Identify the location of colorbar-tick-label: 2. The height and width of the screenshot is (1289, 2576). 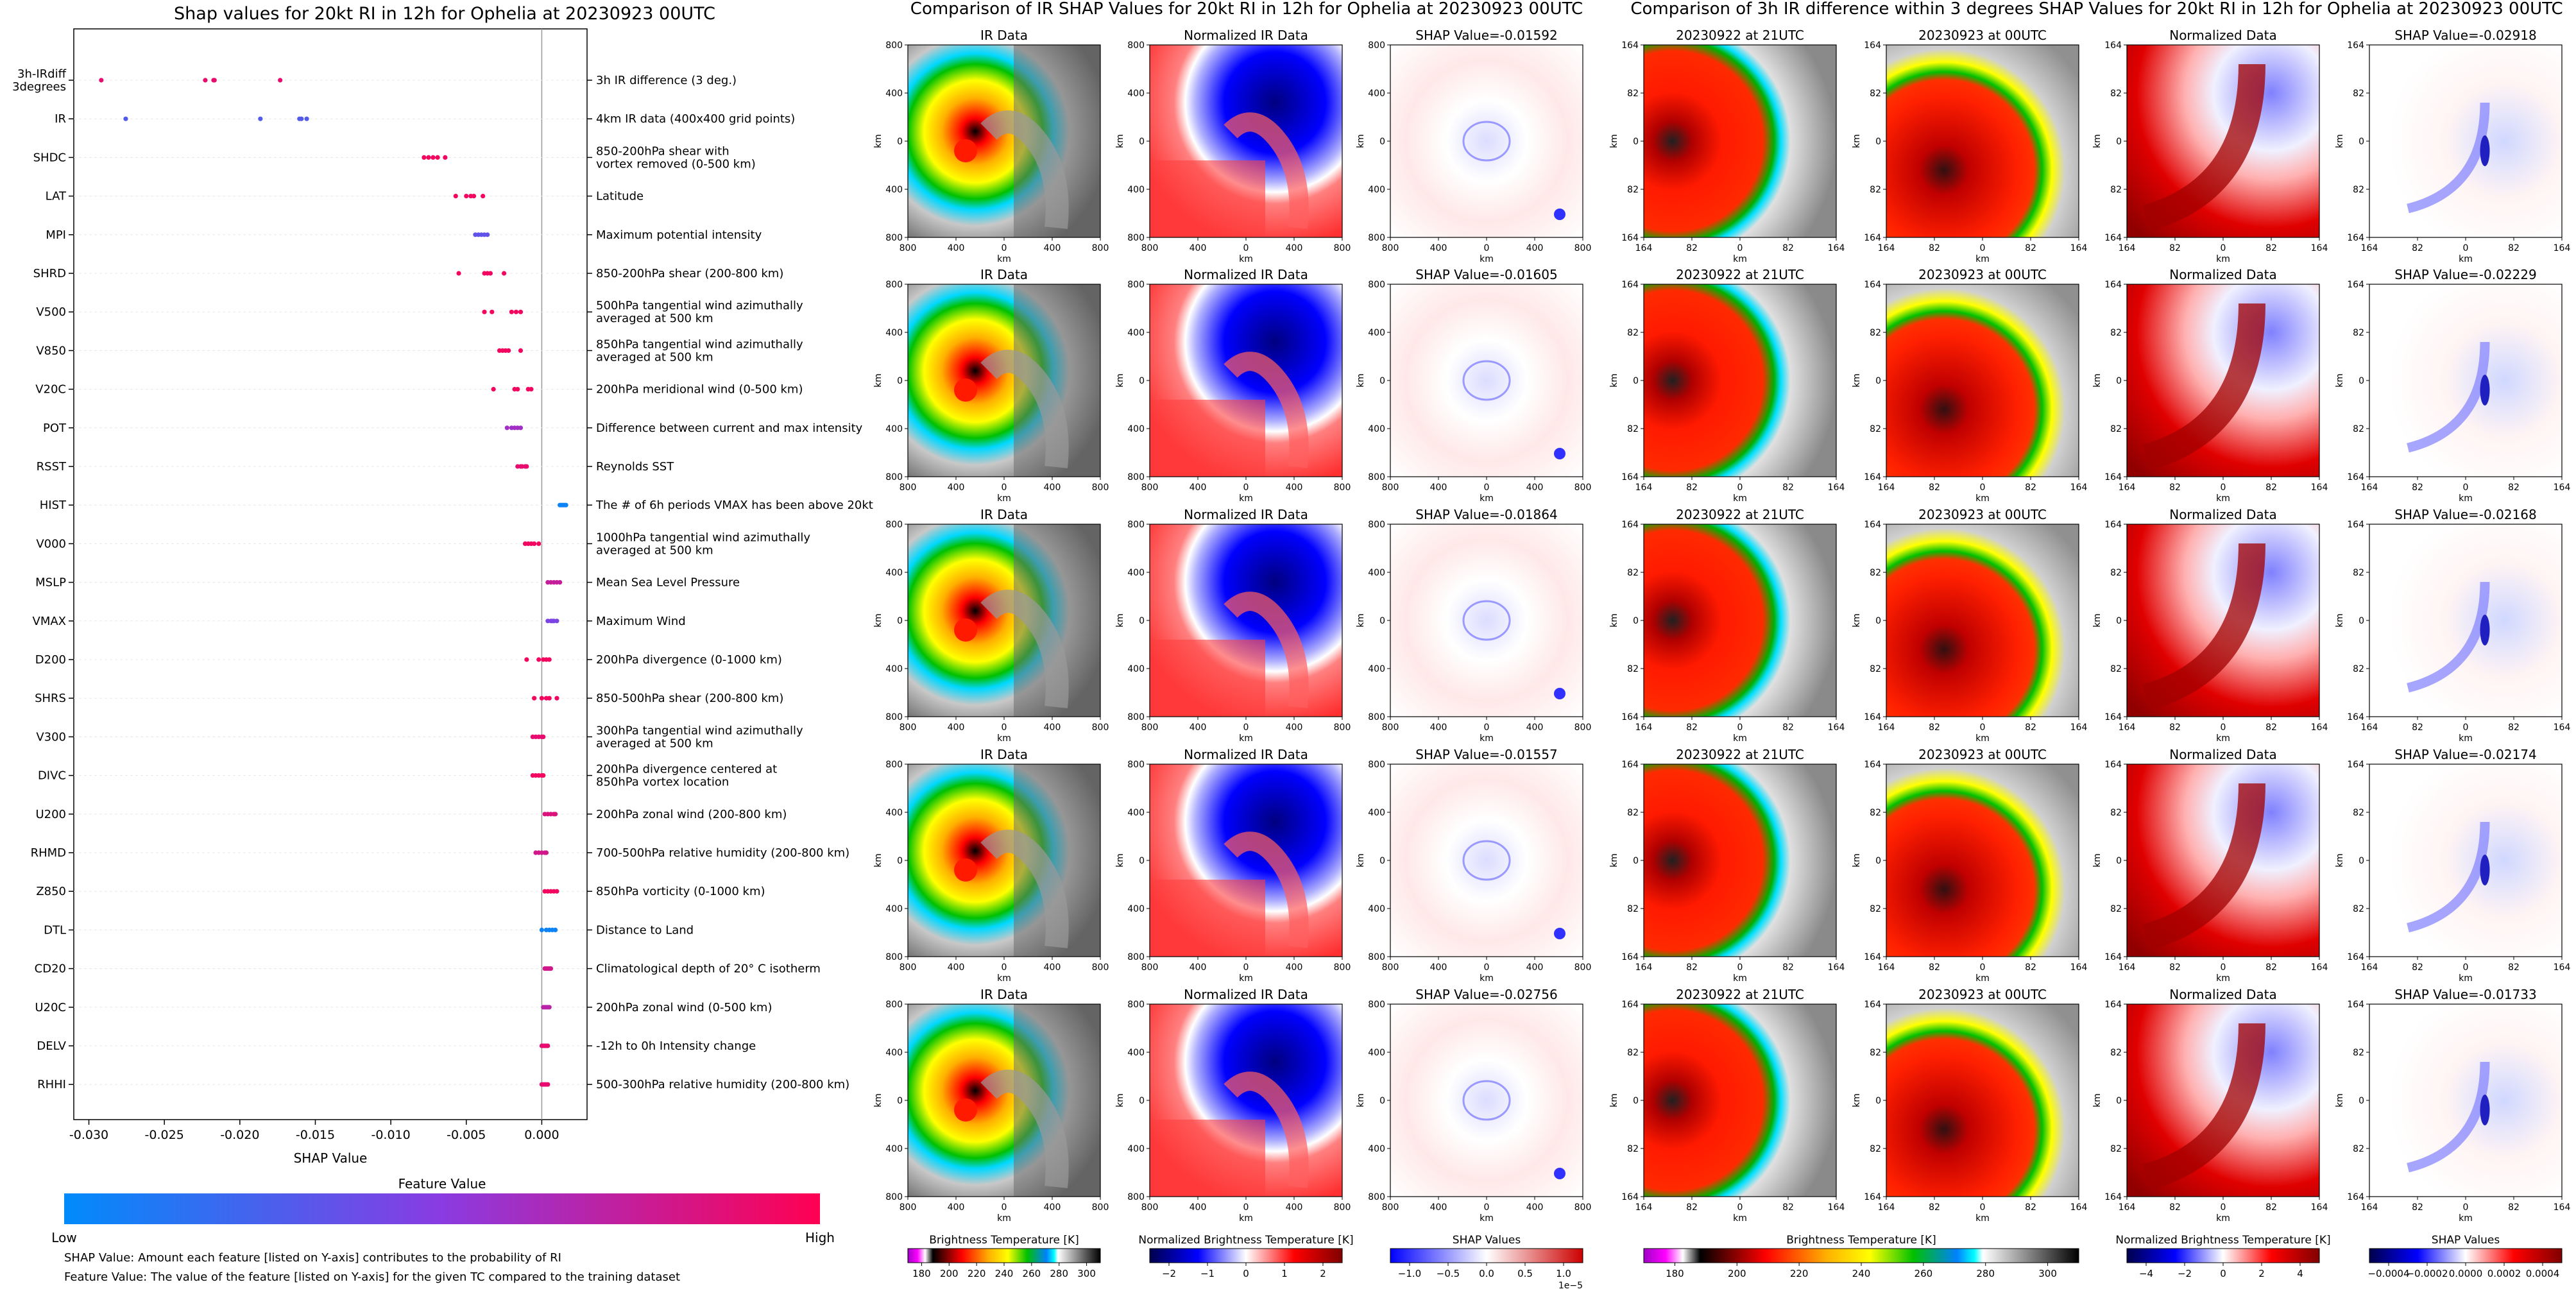
(2261, 1273).